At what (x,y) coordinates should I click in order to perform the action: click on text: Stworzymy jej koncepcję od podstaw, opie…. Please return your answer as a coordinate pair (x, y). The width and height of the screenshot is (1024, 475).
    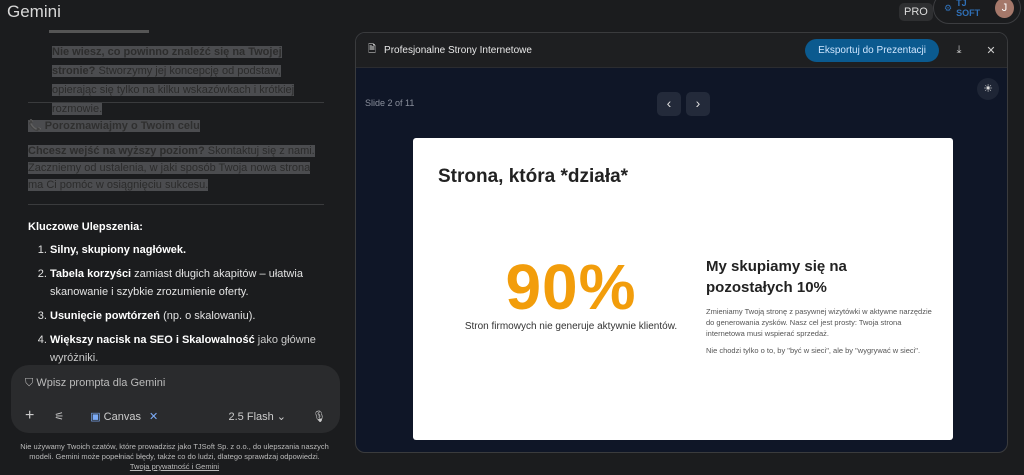
    Looking at the image, I should click on (173, 90).